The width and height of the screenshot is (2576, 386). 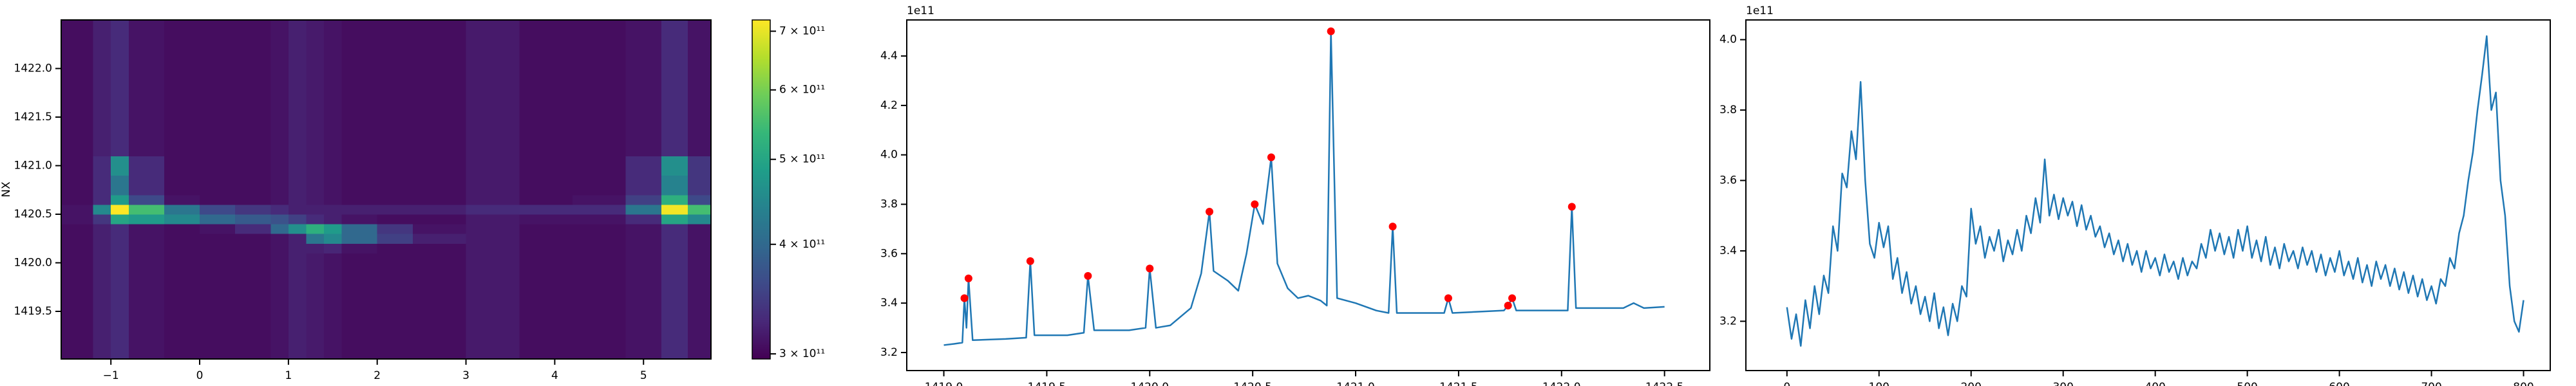 I want to click on y-offset-label: 1e11, so click(x=1760, y=11).